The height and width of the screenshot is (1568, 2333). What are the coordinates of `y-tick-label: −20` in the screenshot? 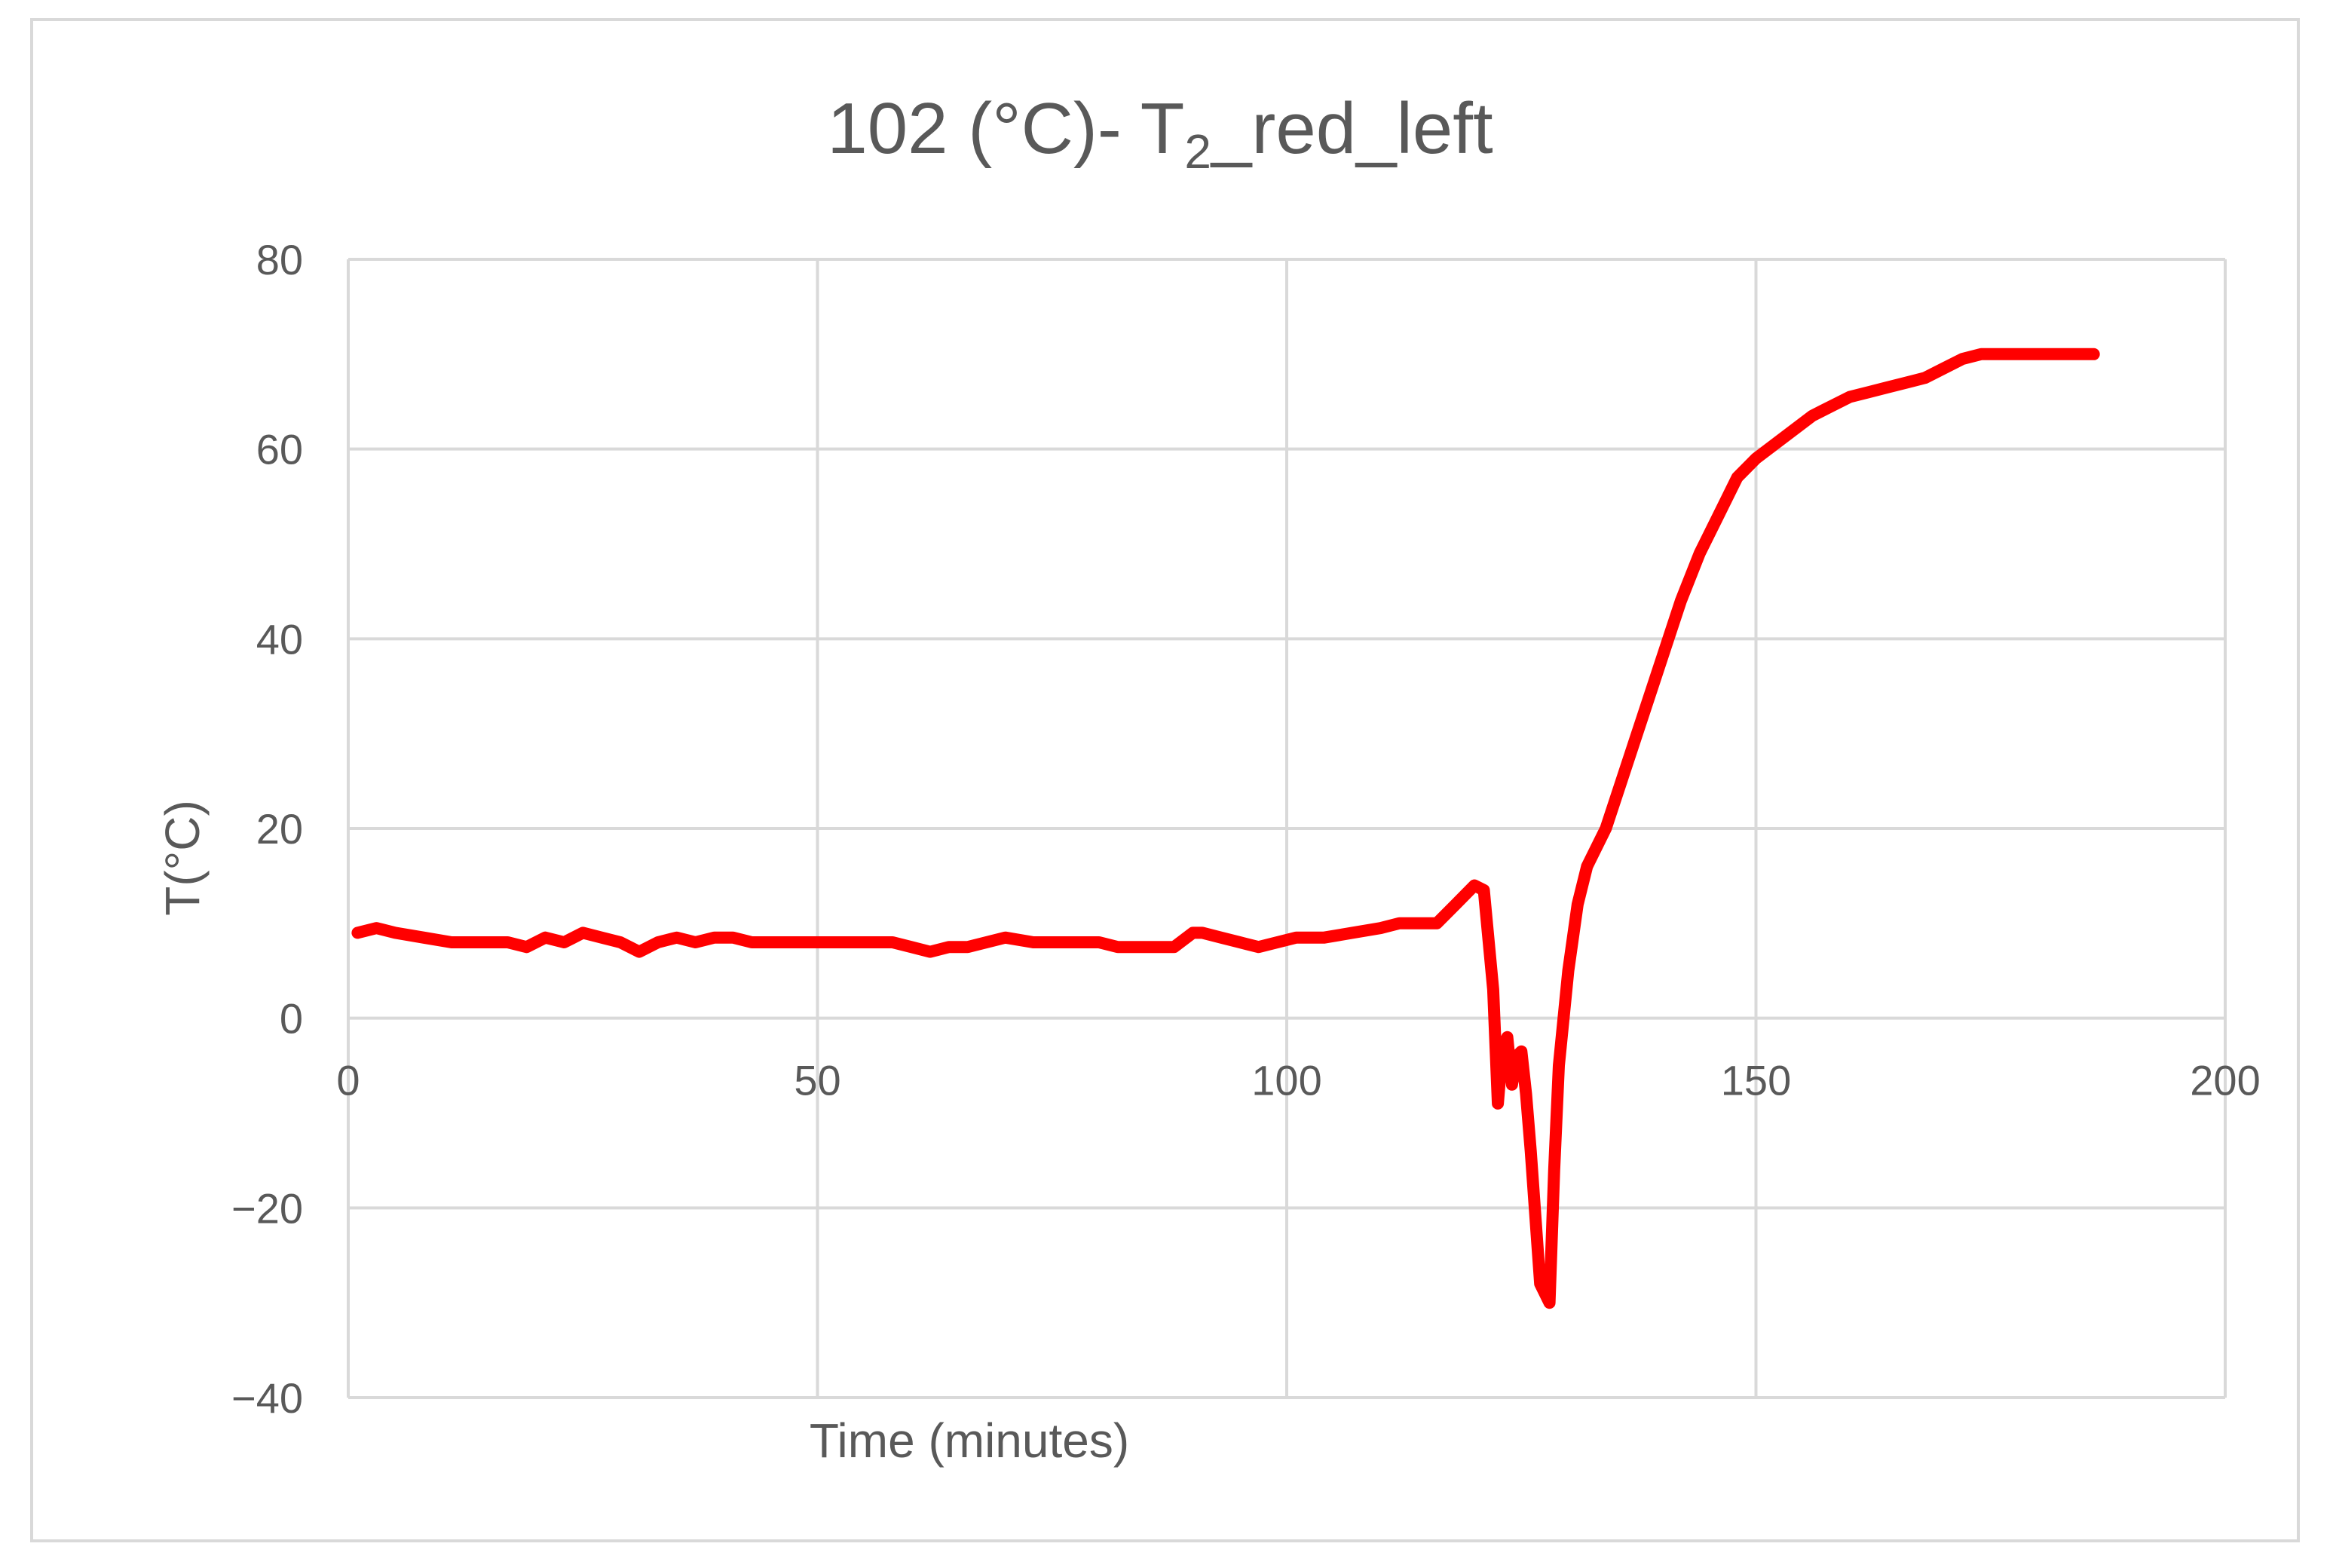 It's located at (267, 1208).